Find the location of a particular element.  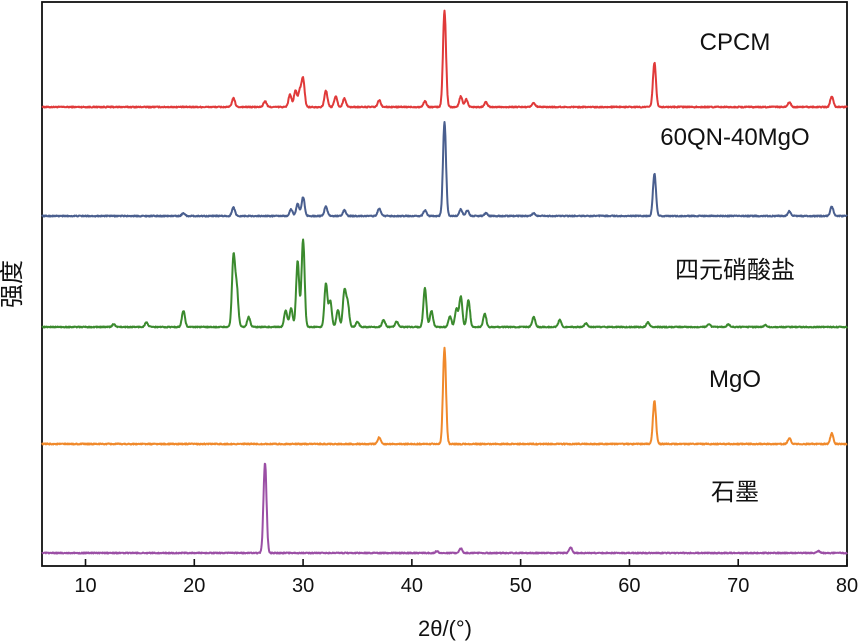

x-tick-label: 30 is located at coordinates (303, 586).